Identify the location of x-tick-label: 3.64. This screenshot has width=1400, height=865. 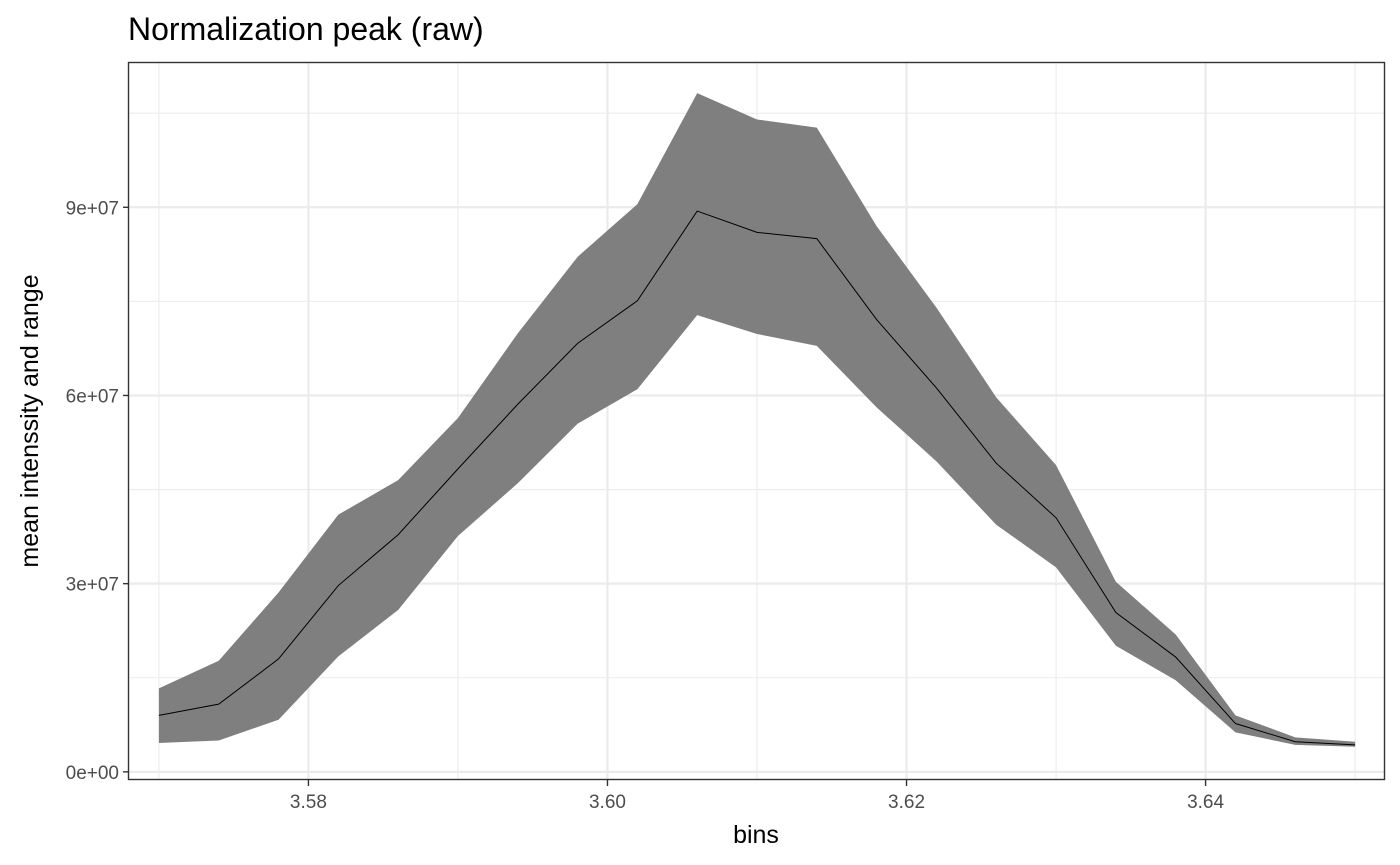
(1205, 802).